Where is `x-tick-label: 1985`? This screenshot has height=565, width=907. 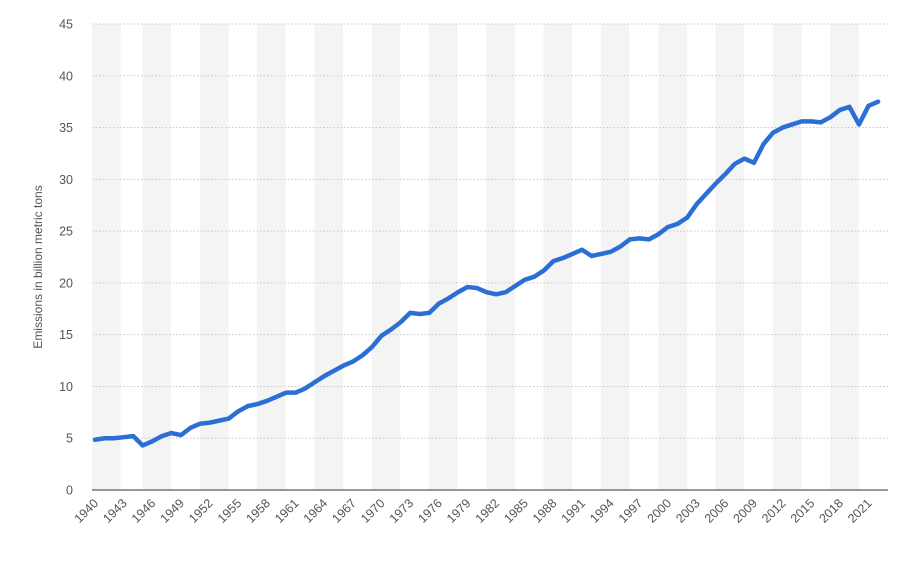 x-tick-label: 1985 is located at coordinates (516, 511).